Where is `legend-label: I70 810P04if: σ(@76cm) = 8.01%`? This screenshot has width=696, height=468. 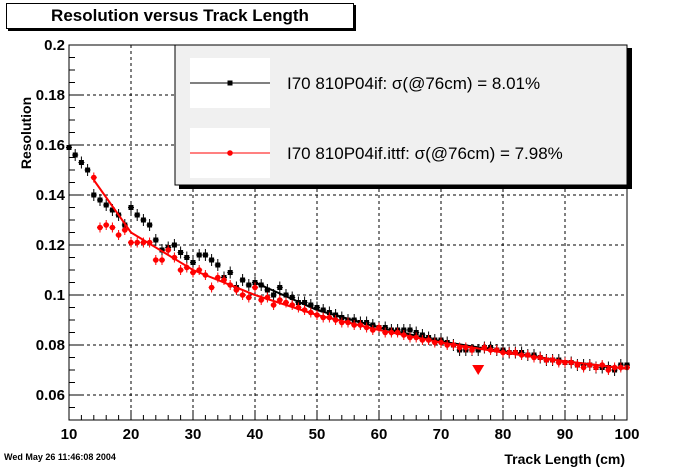 legend-label: I70 810P04if: σ(@76cm) = 8.01% is located at coordinates (413, 83).